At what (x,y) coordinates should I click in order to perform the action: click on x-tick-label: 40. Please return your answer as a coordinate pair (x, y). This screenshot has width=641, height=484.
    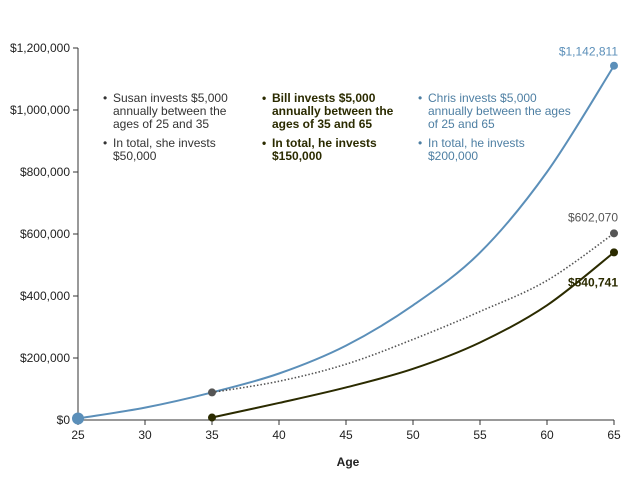
    Looking at the image, I should click on (279, 435).